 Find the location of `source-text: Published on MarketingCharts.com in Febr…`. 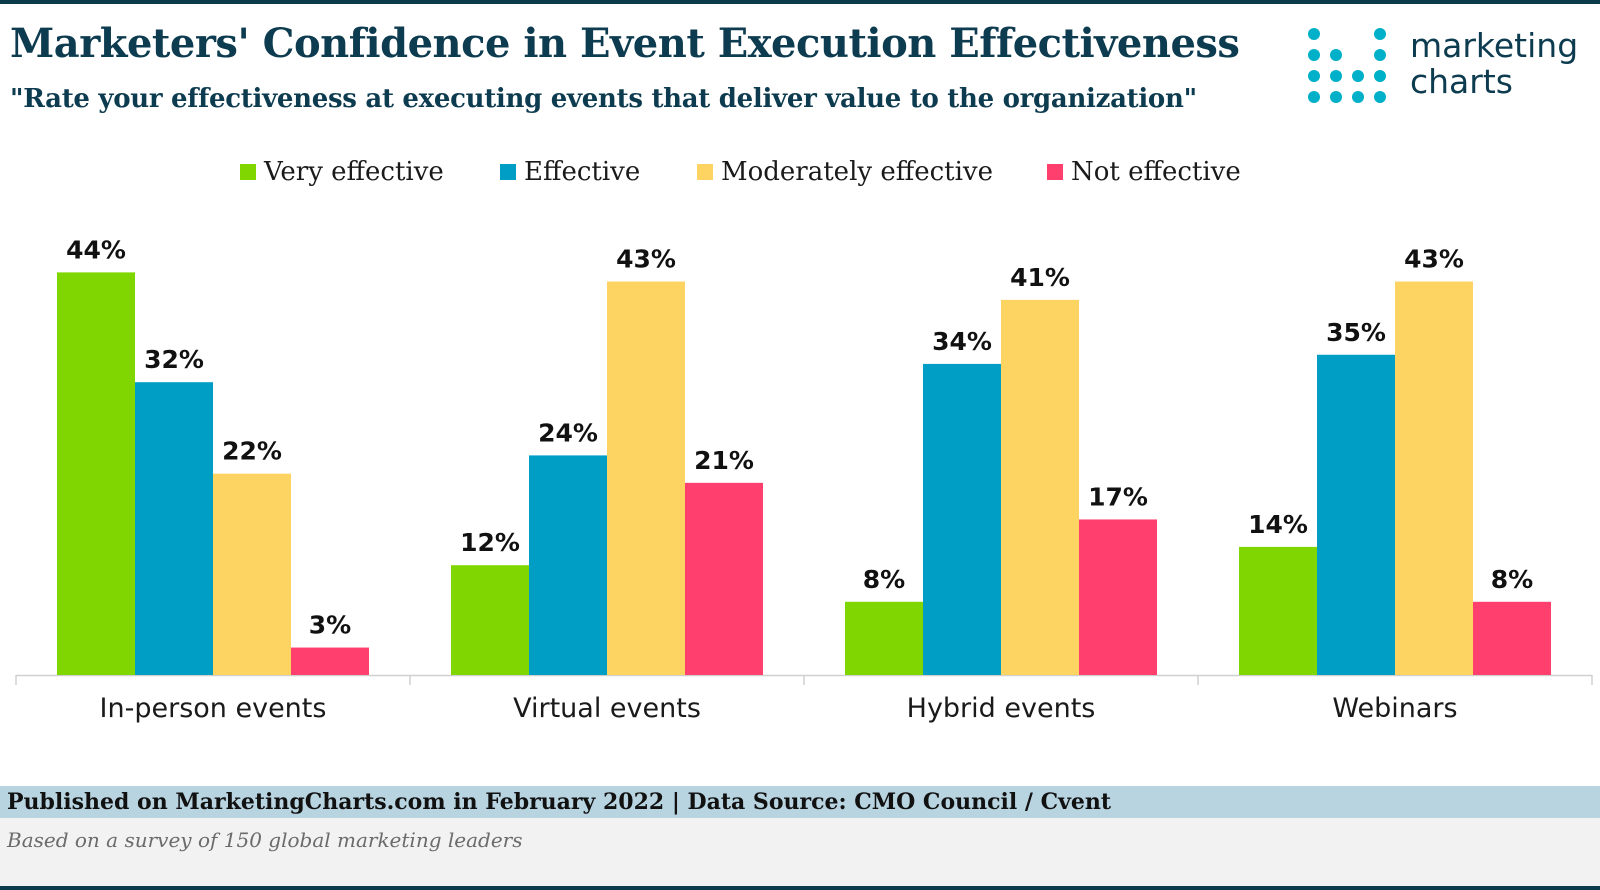

source-text: Published on MarketingCharts.com in Febr… is located at coordinates (559, 802).